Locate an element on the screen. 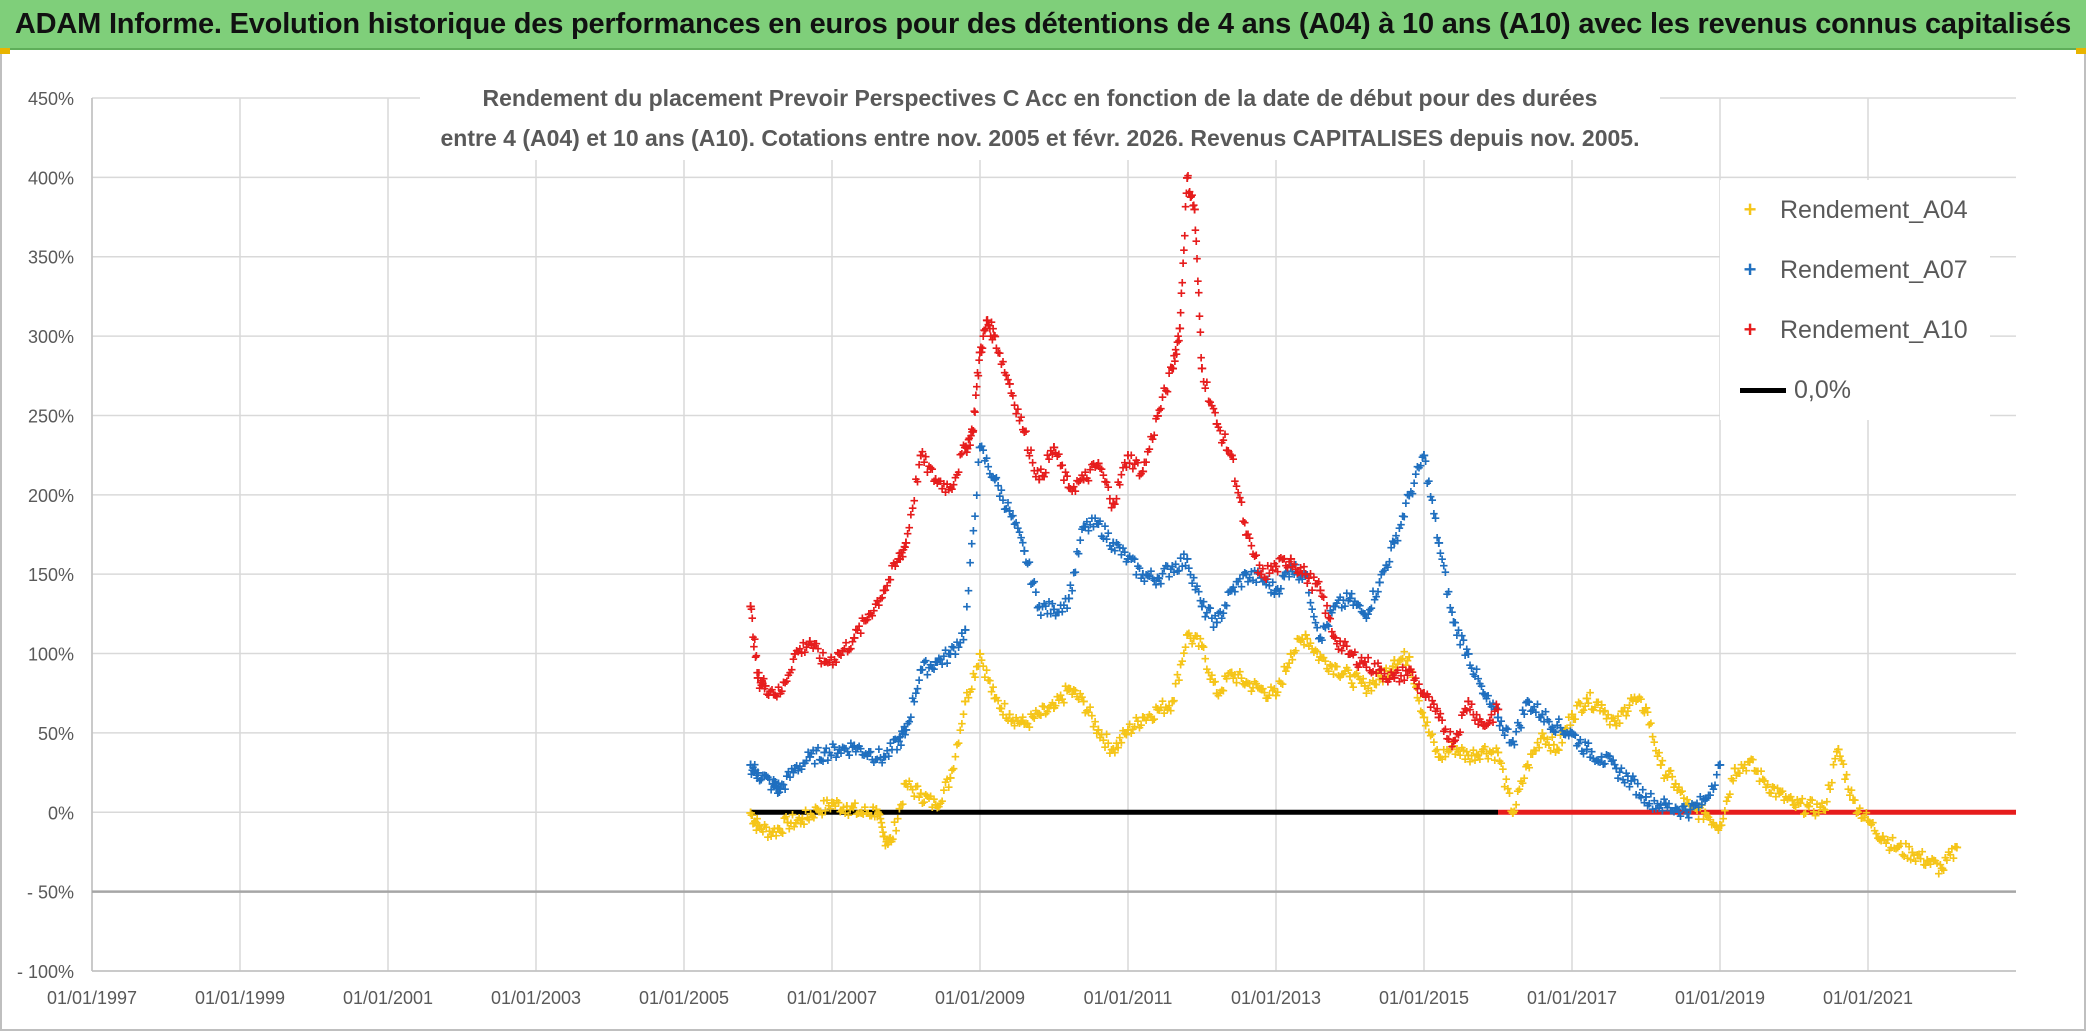  x-tick-label: 01/01/2017 is located at coordinates (1572, 998).